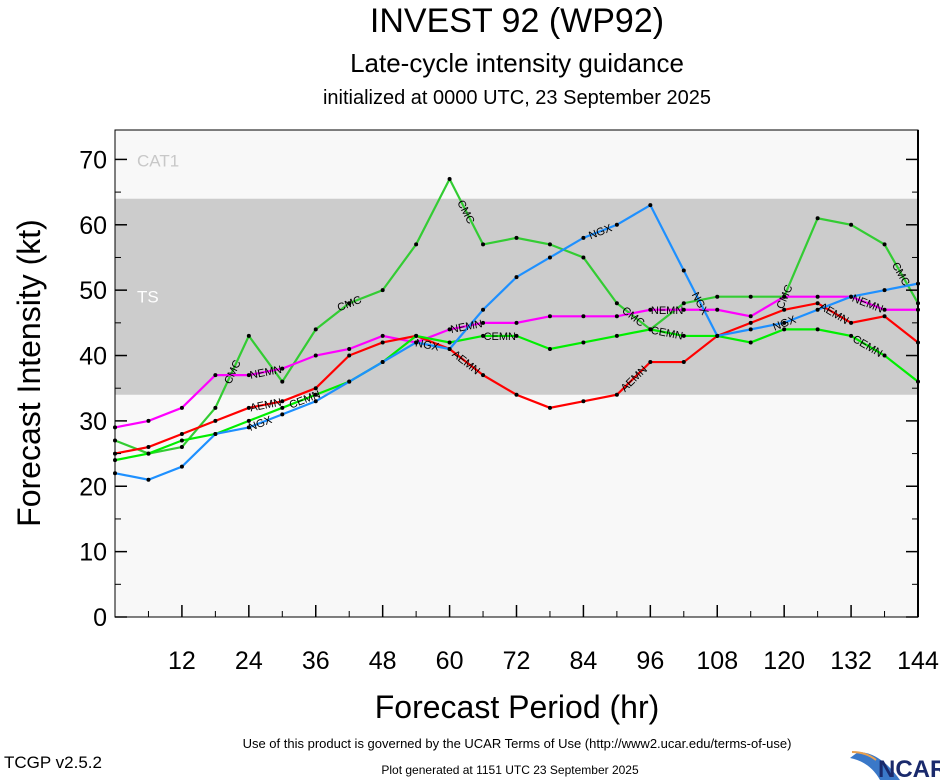 The width and height of the screenshot is (940, 780). What do you see at coordinates (584, 661) in the screenshot?
I see `x-tick-label: 84` at bounding box center [584, 661].